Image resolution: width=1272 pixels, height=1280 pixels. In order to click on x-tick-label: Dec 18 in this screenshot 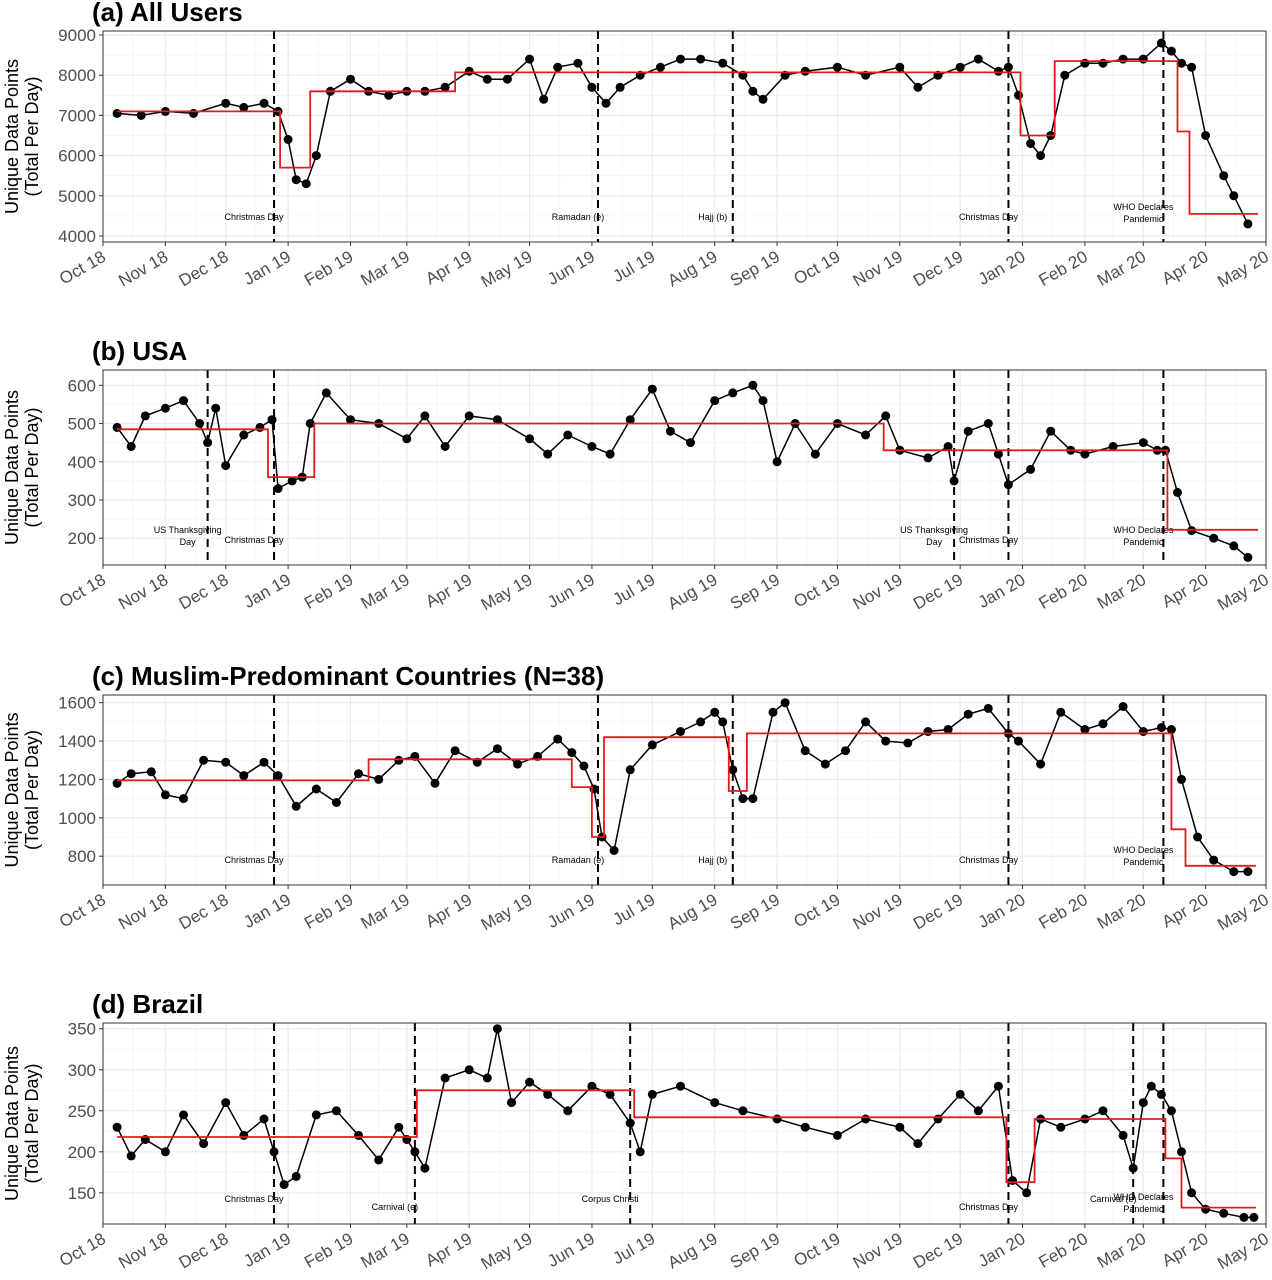, I will do `click(204, 591)`.